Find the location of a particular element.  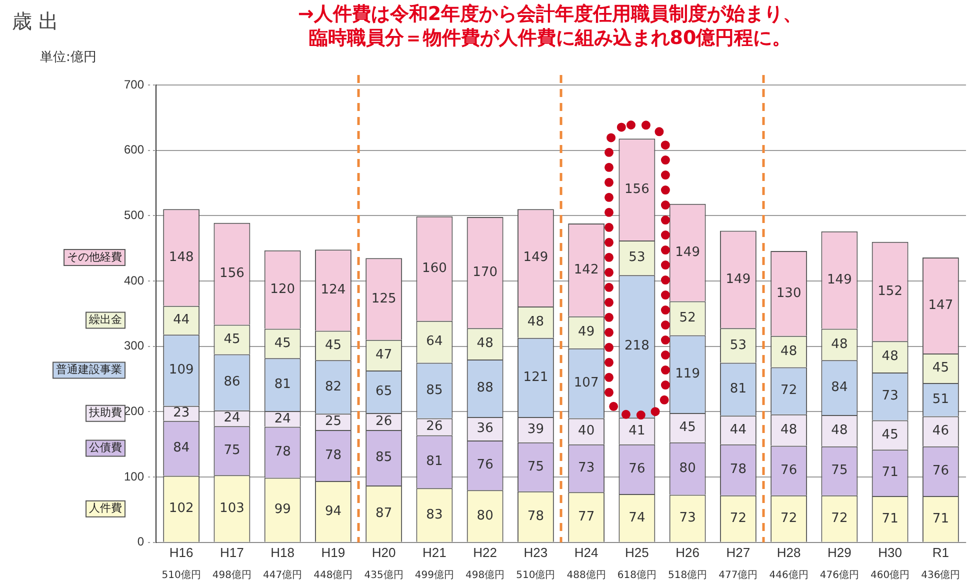

data-label: 83 is located at coordinates (434, 514).